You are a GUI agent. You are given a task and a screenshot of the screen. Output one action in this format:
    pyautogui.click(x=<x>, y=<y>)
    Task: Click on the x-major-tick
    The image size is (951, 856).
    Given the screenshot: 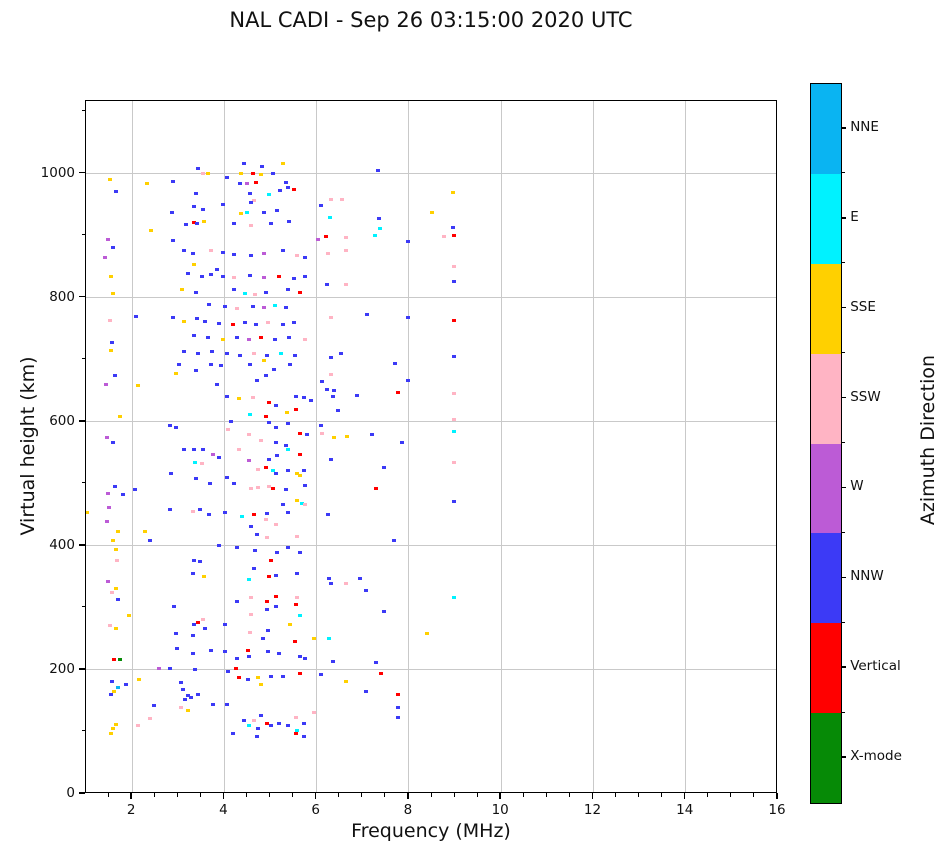 What is the action you would take?
    pyautogui.click(x=315, y=796)
    